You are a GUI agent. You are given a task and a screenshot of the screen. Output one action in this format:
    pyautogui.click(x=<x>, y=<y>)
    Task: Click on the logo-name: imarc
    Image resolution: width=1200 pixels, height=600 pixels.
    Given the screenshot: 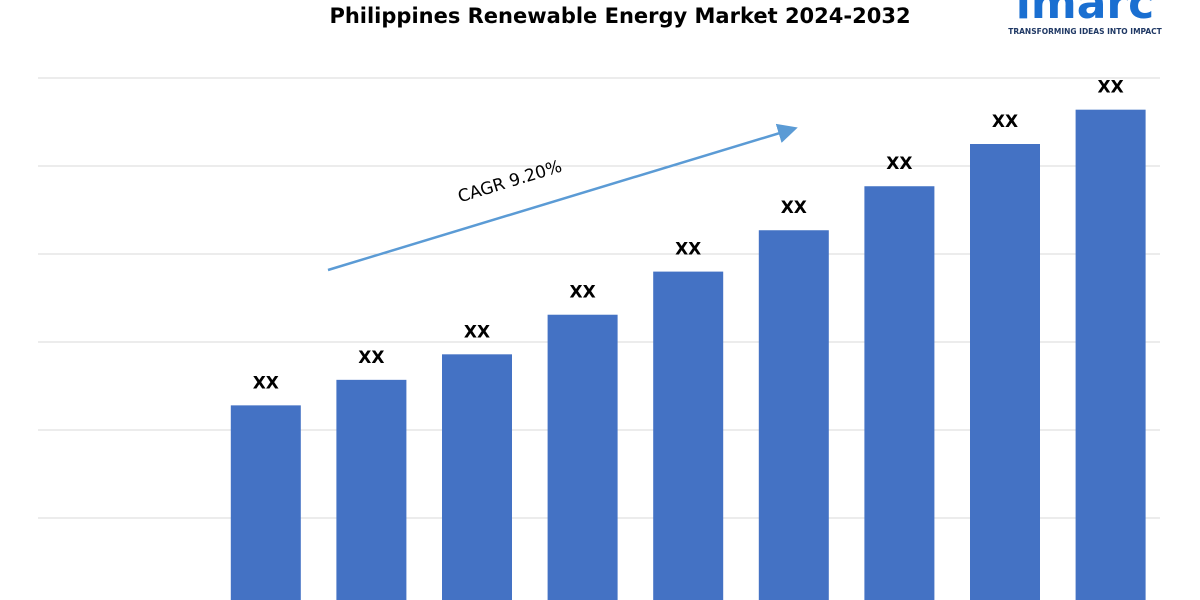 What is the action you would take?
    pyautogui.click(x=1085, y=14)
    